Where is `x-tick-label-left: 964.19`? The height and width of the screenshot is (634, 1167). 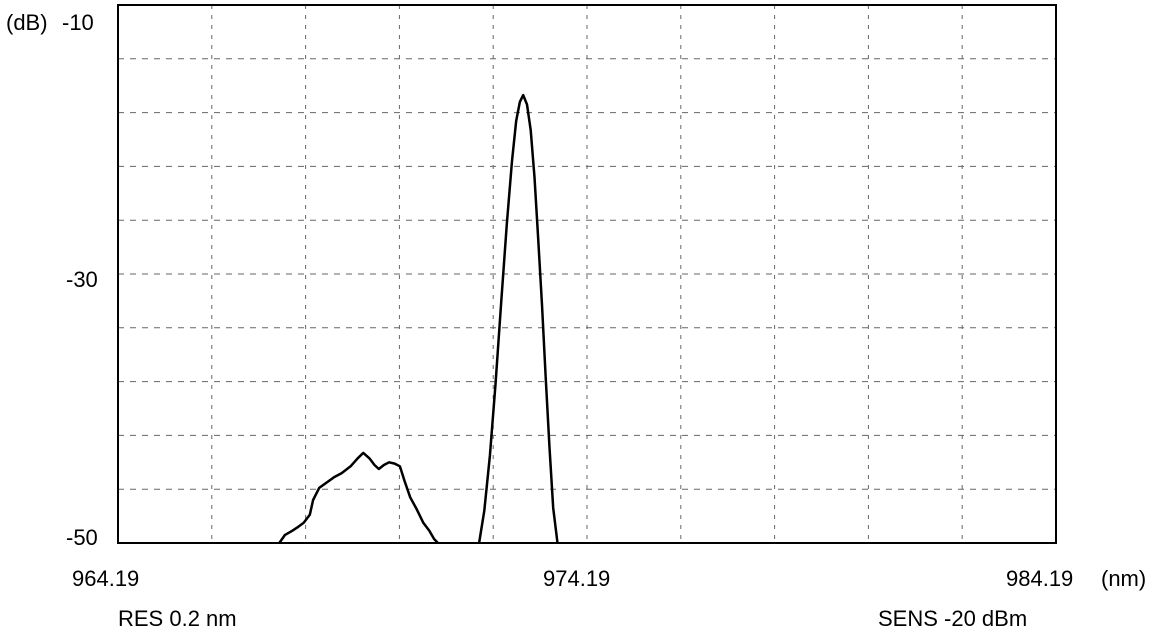 x-tick-label-left: 964.19 is located at coordinates (106, 578).